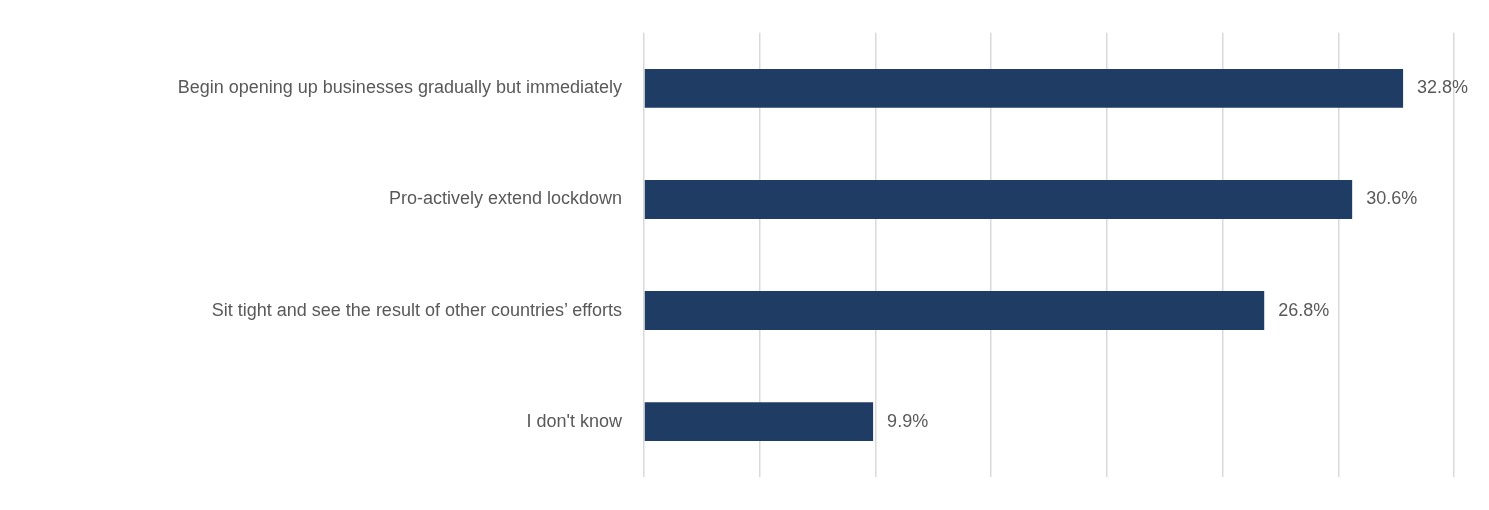 Image resolution: width=1489 pixels, height=510 pixels. Describe the element at coordinates (1392, 198) in the screenshot. I see `data-label: 30.6%` at that location.